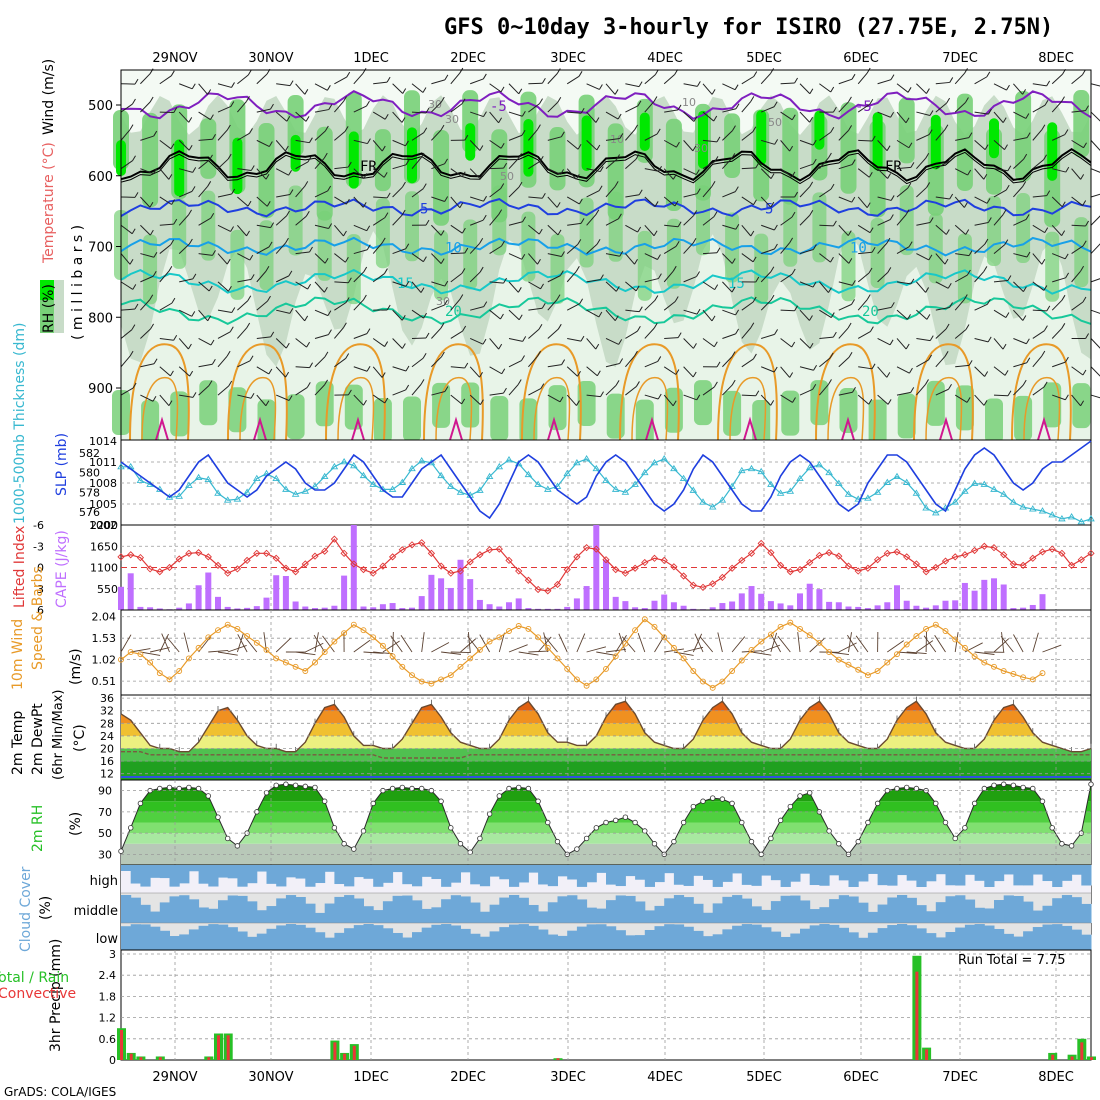 This screenshot has width=1100, height=1100. Describe the element at coordinates (34, 978) in the screenshot. I see `precip-total-rain-label: Total / Rain` at that location.